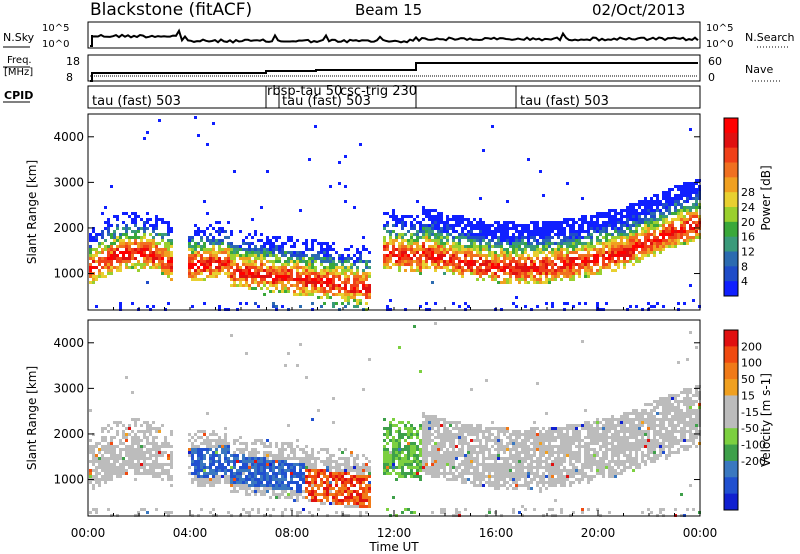 Image resolution: width=800 pixels, height=554 pixels. I want to click on cpid-label: CPID, so click(18, 95).